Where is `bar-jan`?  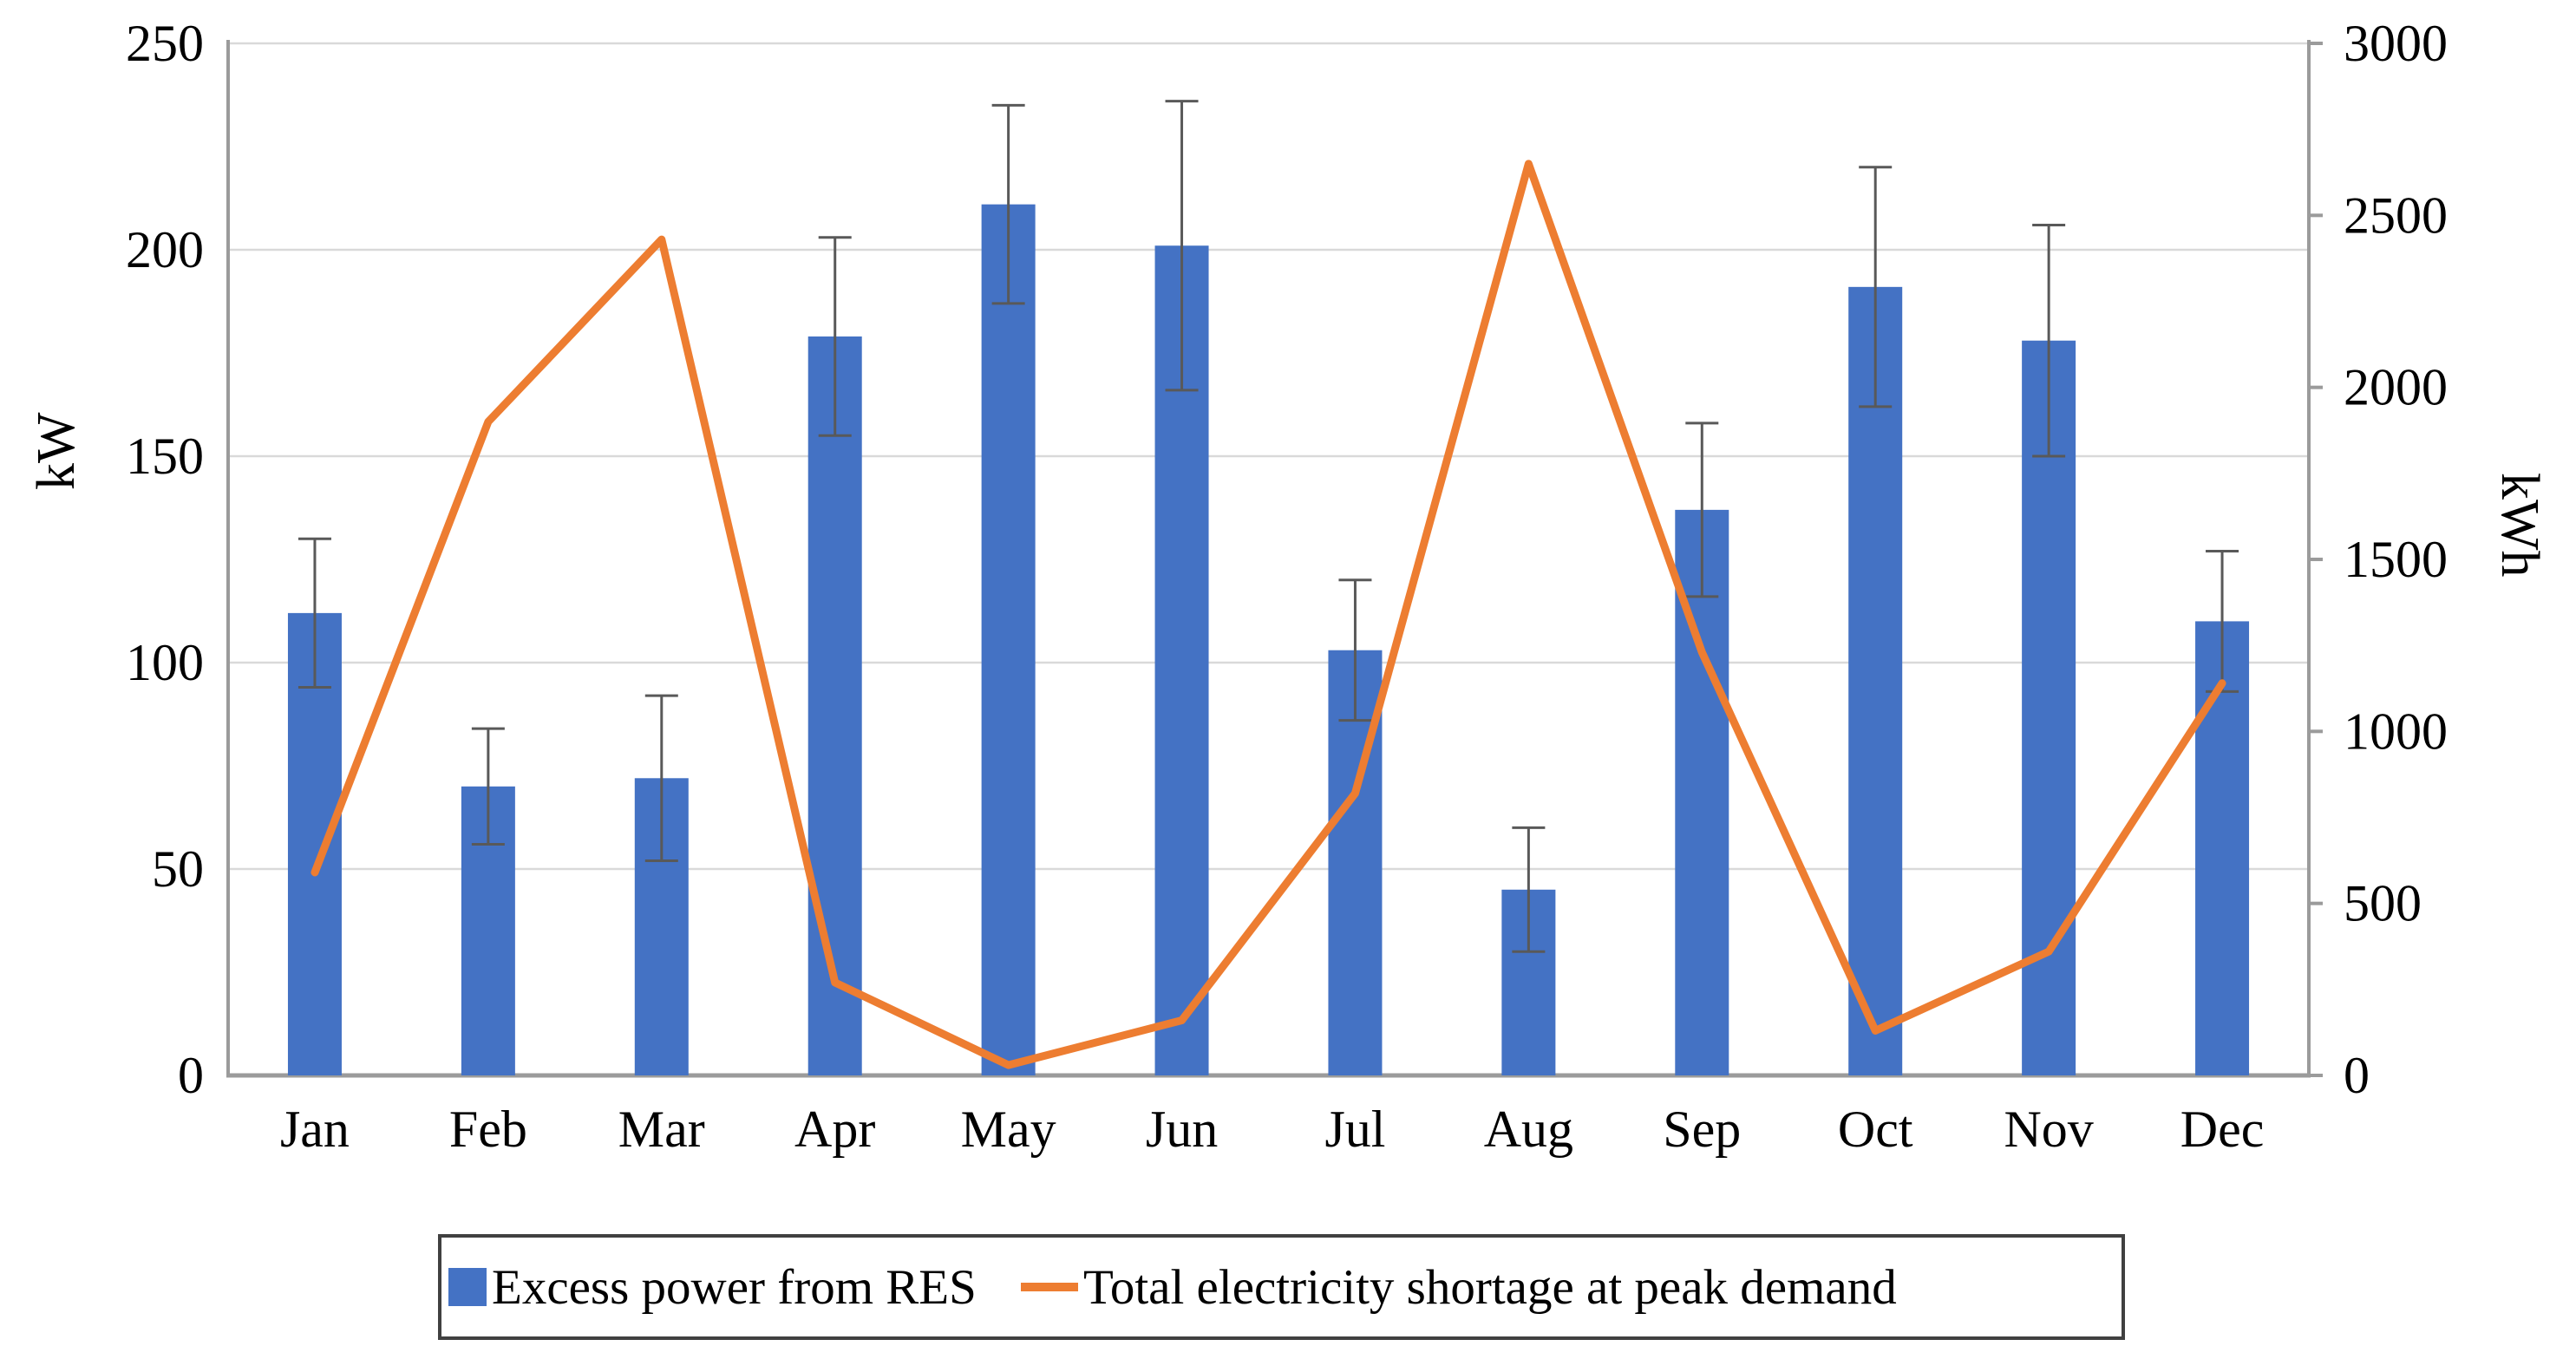
bar-jan is located at coordinates (314, 843).